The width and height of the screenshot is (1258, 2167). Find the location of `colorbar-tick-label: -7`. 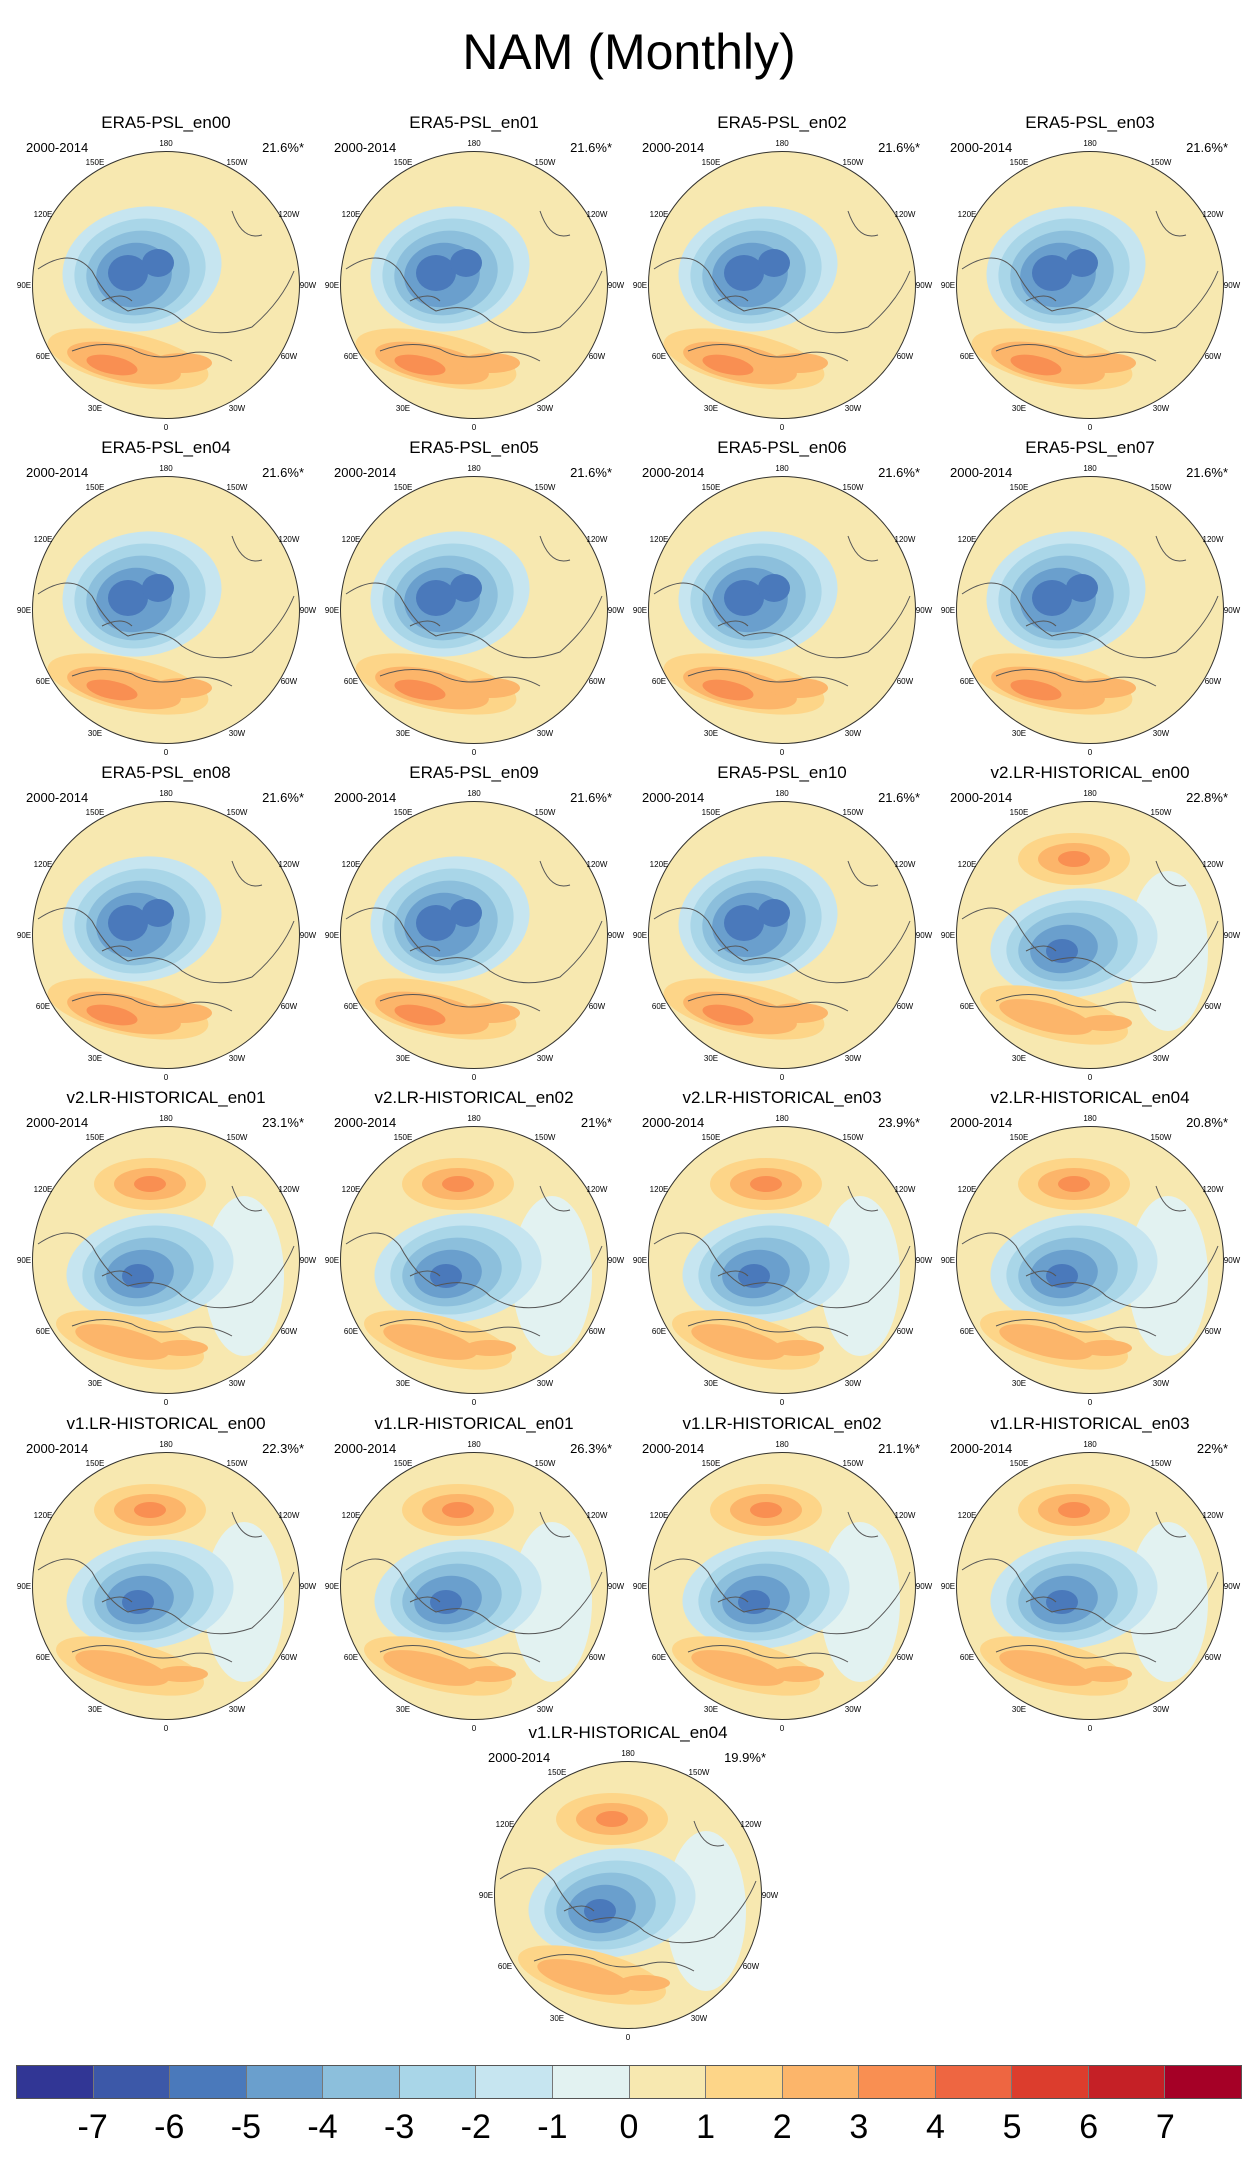

colorbar-tick-label: -7 is located at coordinates (92, 2127).